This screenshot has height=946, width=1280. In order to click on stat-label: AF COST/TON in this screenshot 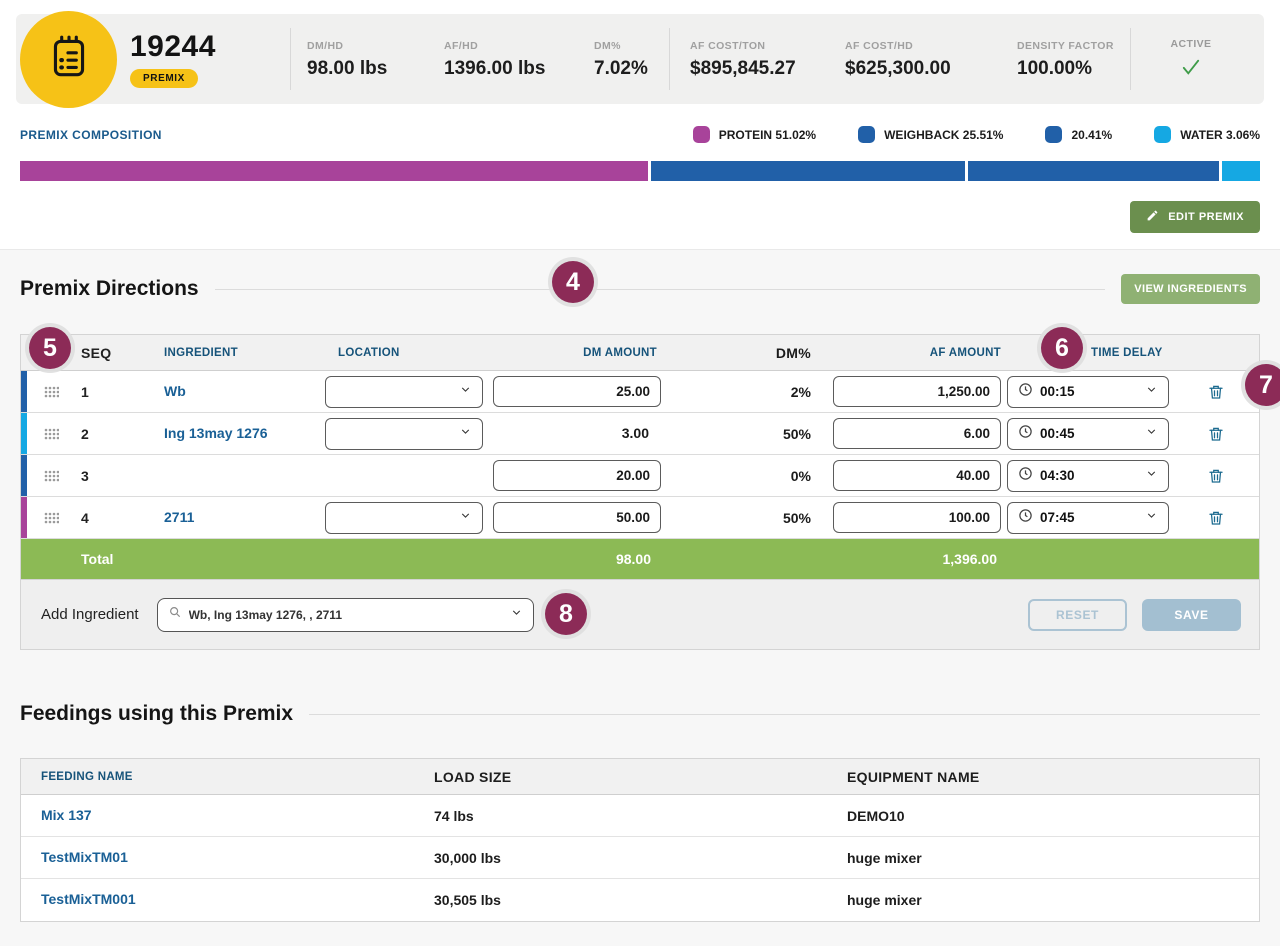, I will do `click(728, 46)`.